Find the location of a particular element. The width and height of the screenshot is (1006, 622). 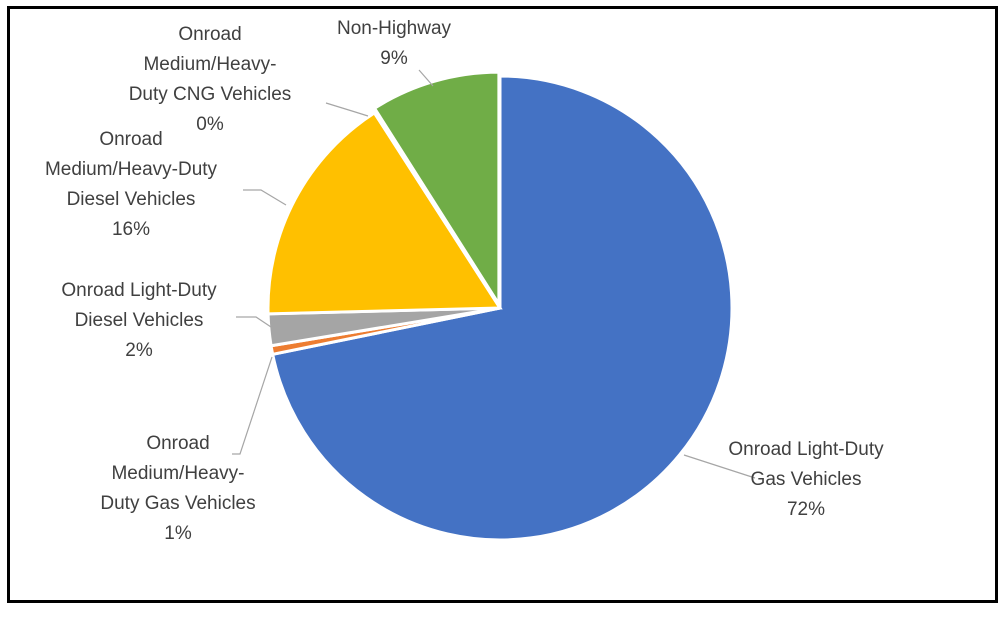

slice-percent-label: 16% is located at coordinates (131, 229).